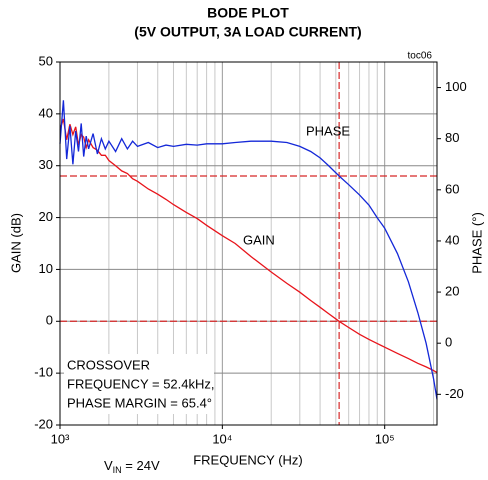  I want to click on chart-title: BODE PLOT, so click(248, 13).